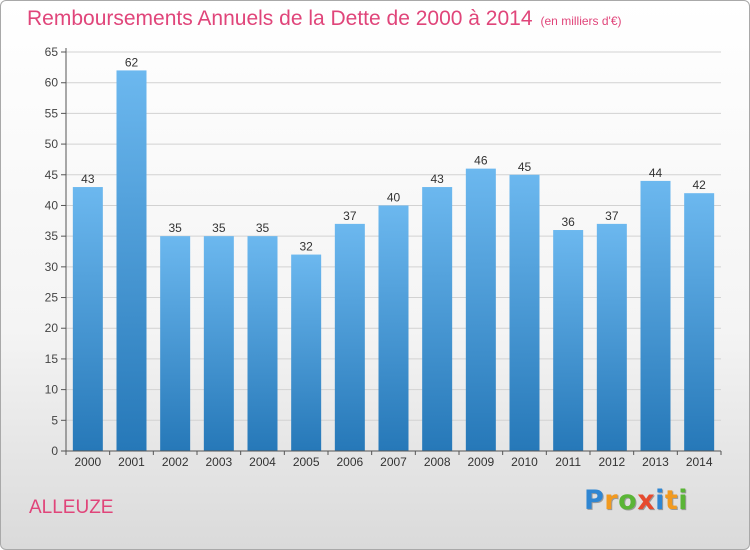 Image resolution: width=750 pixels, height=550 pixels. Describe the element at coordinates (524, 312) in the screenshot. I see `bar-2010` at that location.